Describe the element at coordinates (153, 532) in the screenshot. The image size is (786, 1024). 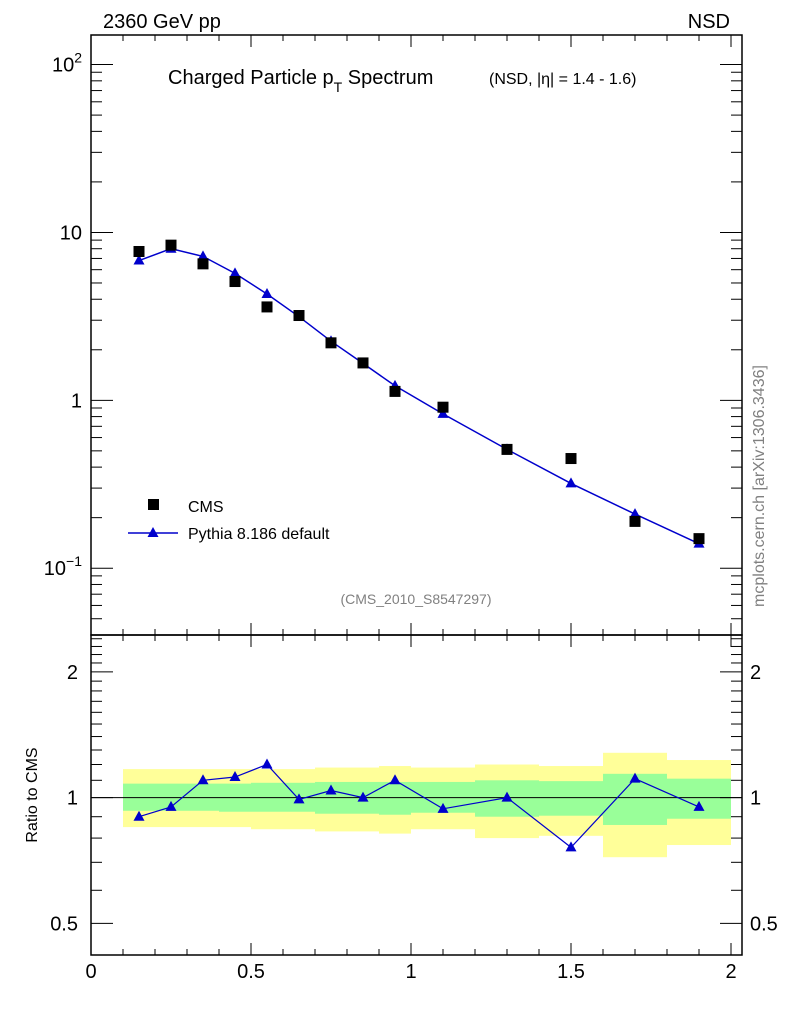
I see `legend-mc-marker` at that location.